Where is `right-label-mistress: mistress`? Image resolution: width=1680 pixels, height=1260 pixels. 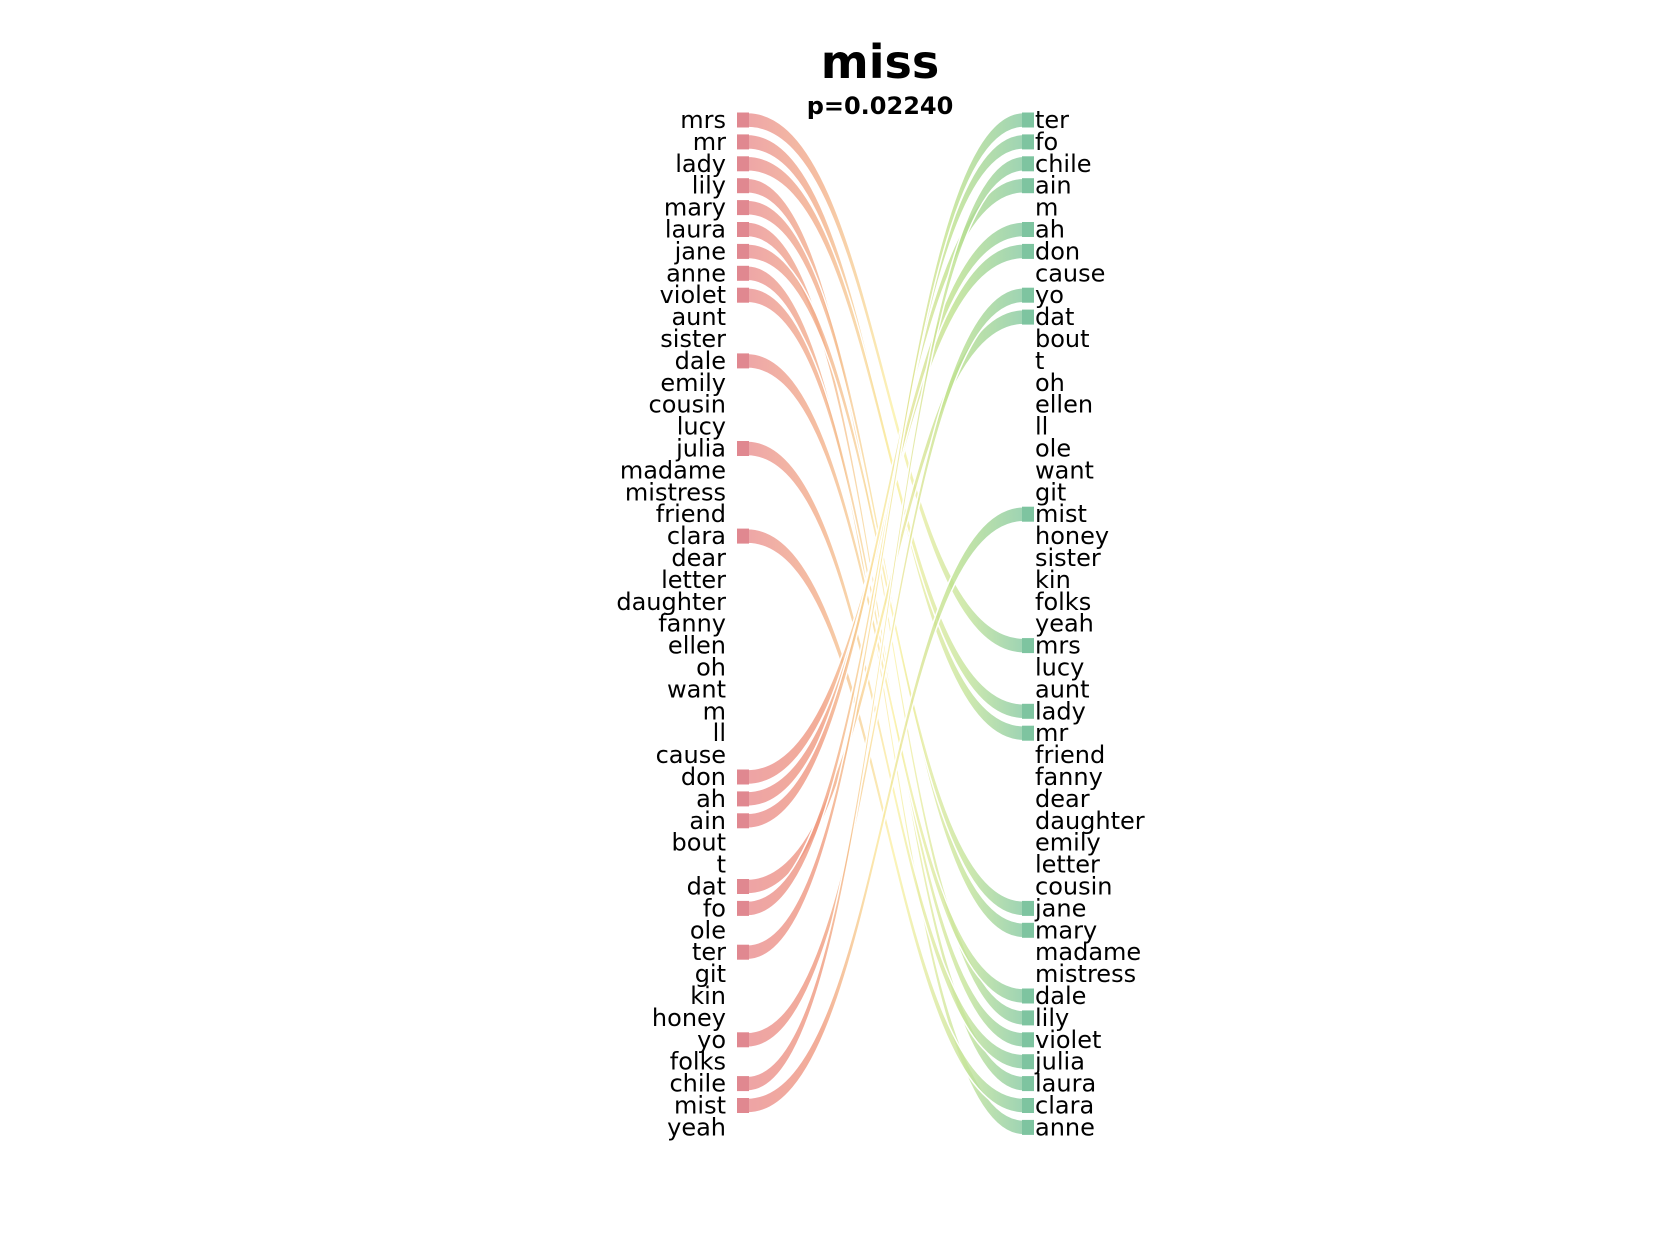
right-label-mistress: mistress is located at coordinates (1085, 974).